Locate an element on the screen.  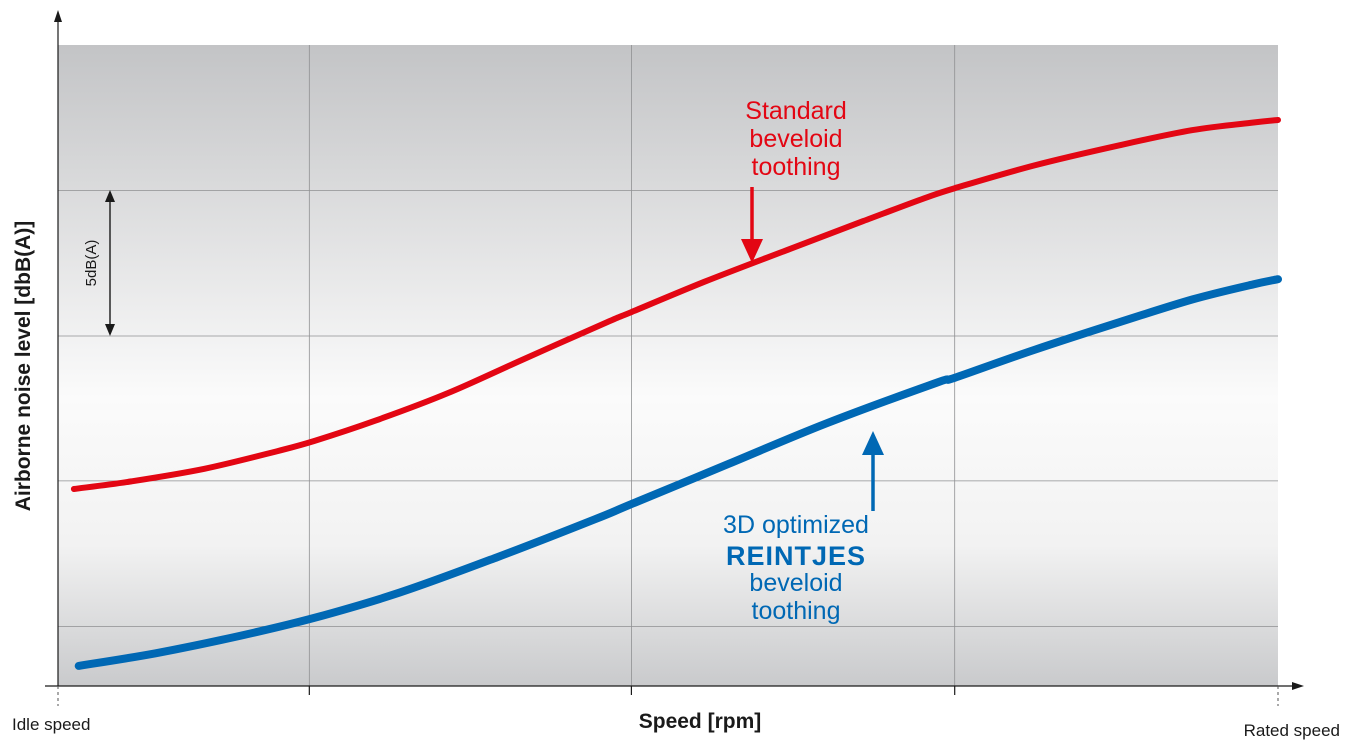
series-label-standard-line3: toothing is located at coordinates (796, 167).